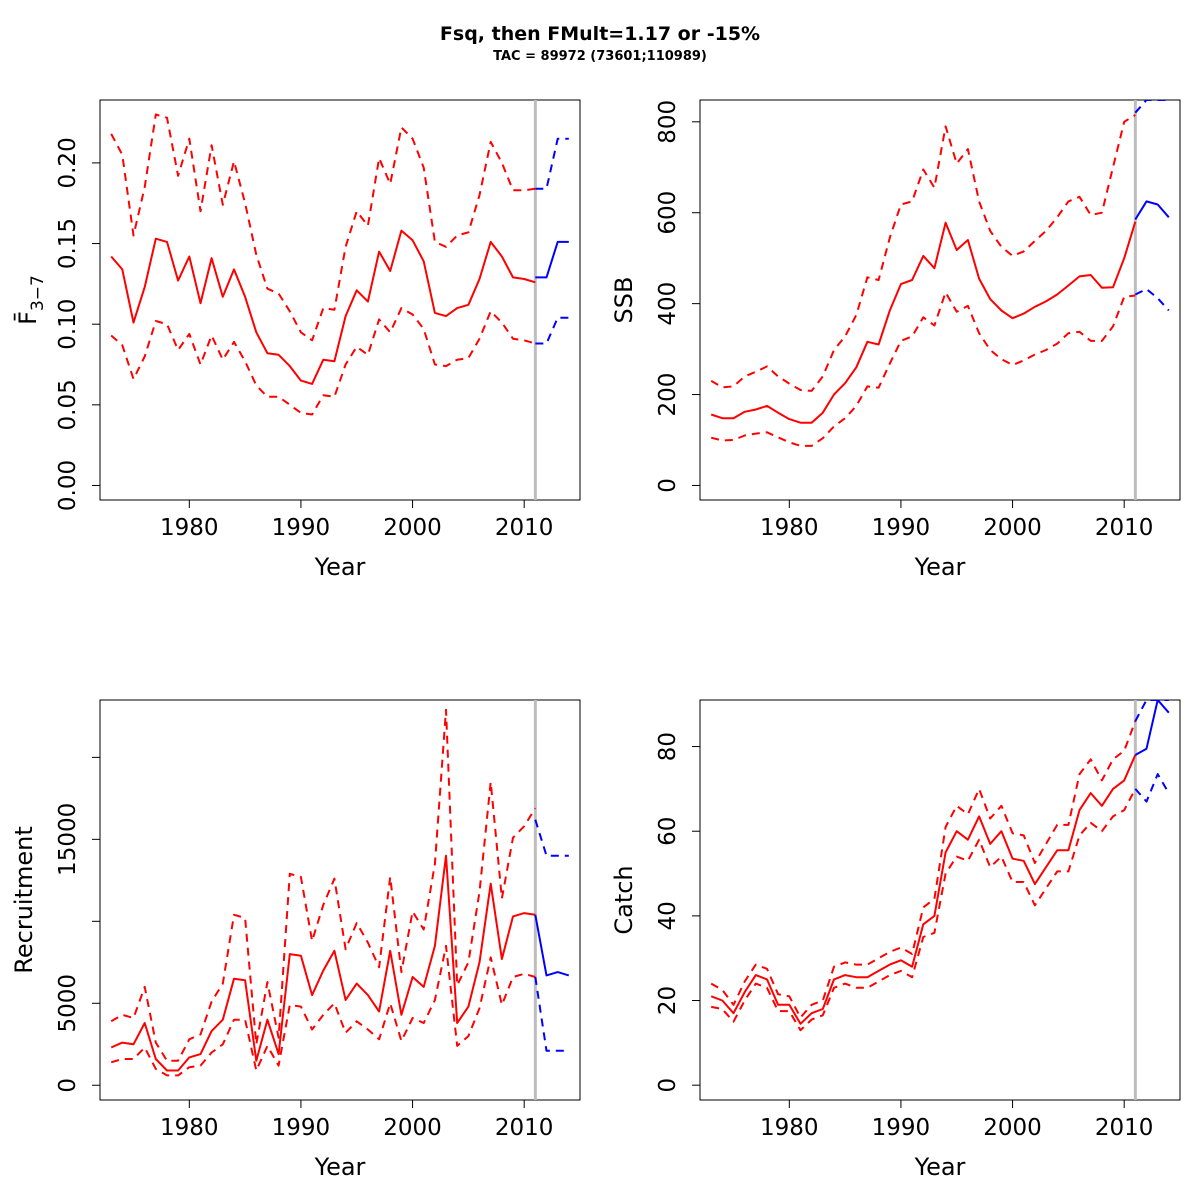  What do you see at coordinates (1151, 711) in the screenshot?
I see `catch-series-projection-upper` at bounding box center [1151, 711].